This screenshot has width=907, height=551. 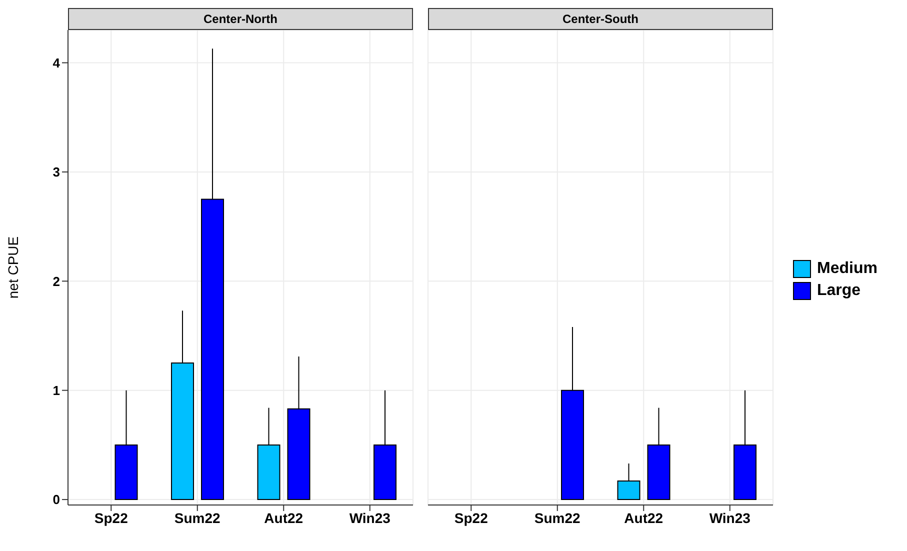 I want to click on y-tick-label: 3, so click(x=56, y=172).